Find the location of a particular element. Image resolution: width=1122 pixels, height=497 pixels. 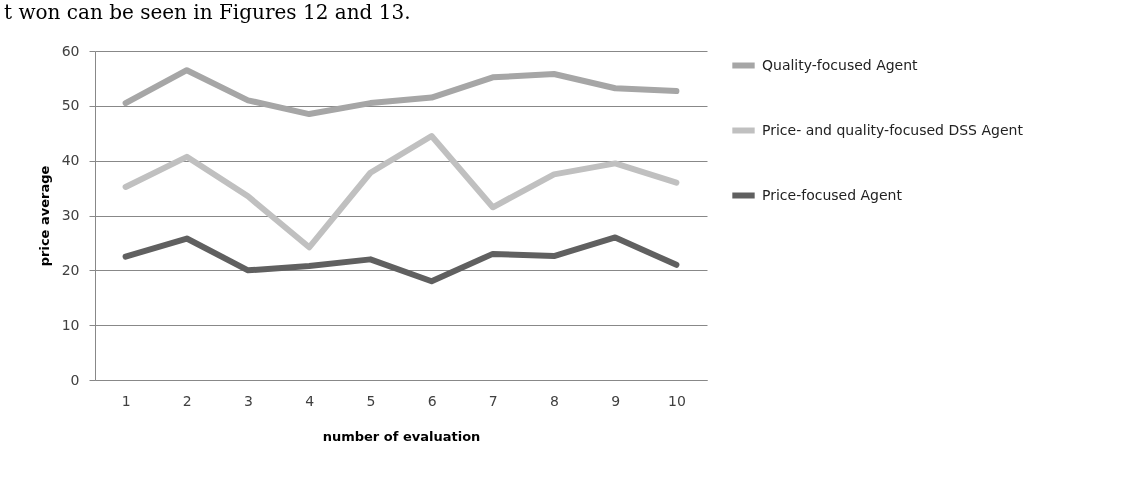

y-tick-label: 50 is located at coordinates (70, 105).